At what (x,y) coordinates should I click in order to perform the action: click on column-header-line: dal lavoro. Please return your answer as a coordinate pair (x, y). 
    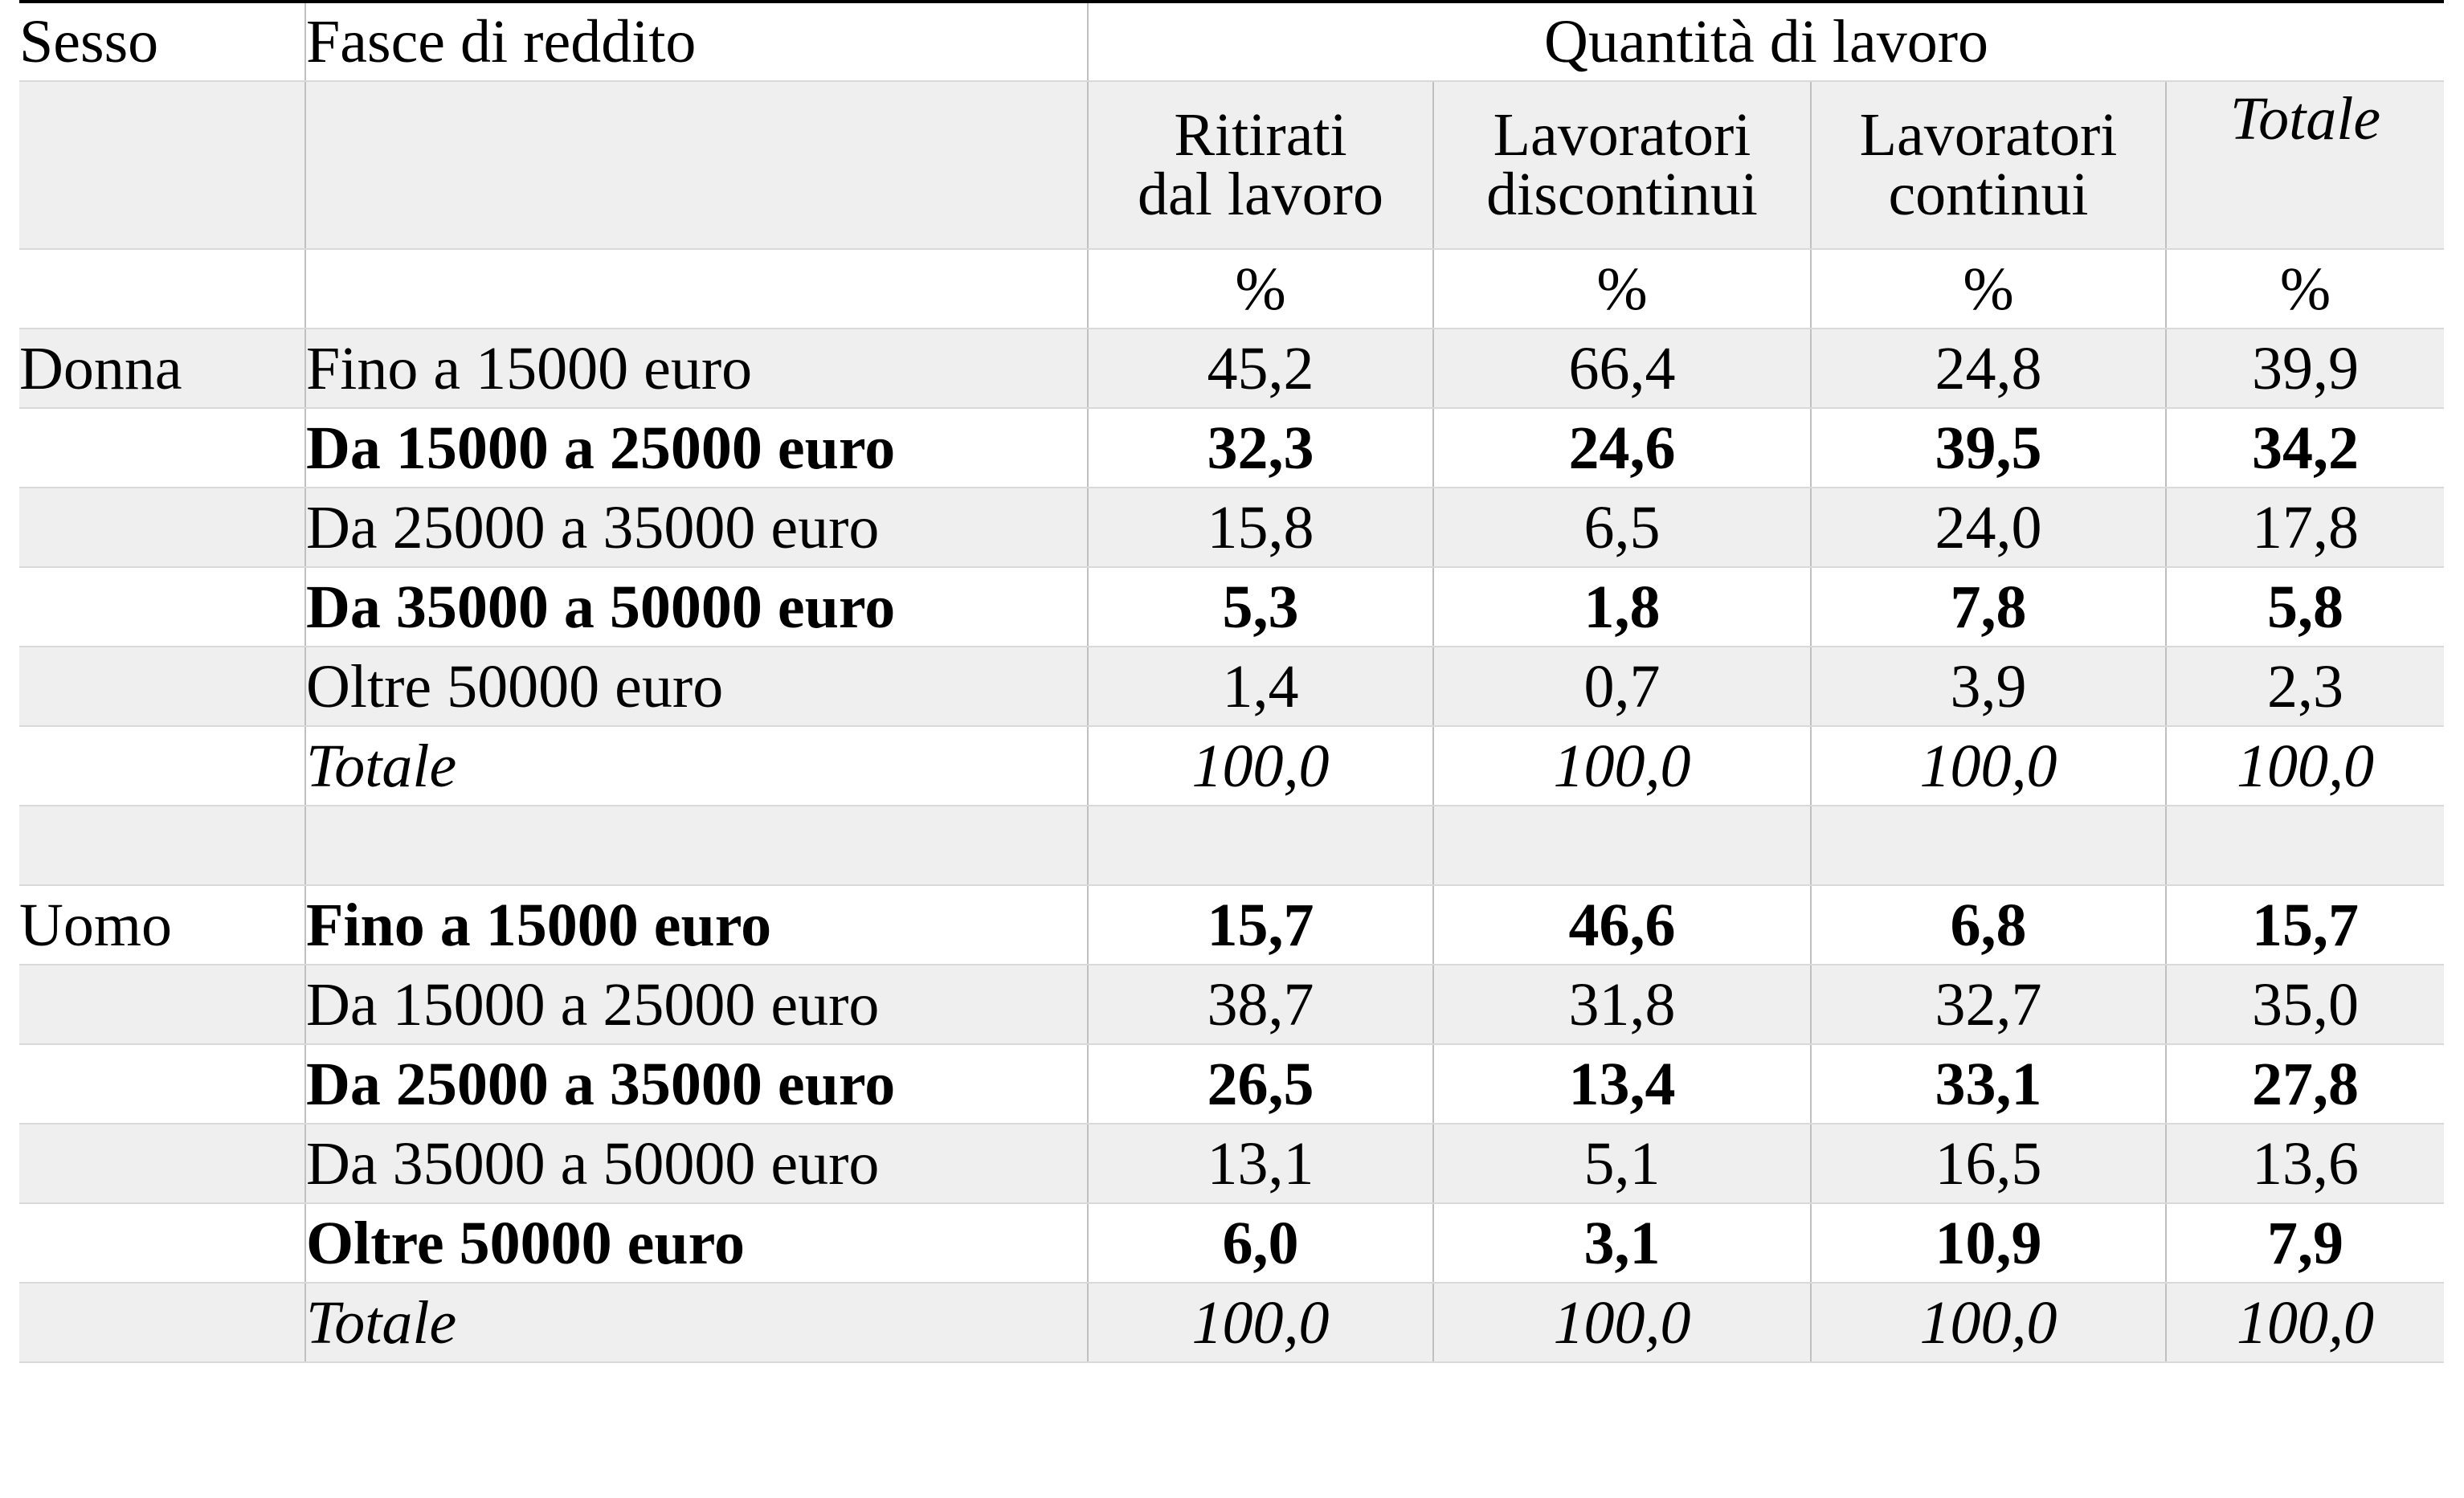
    Looking at the image, I should click on (1260, 194).